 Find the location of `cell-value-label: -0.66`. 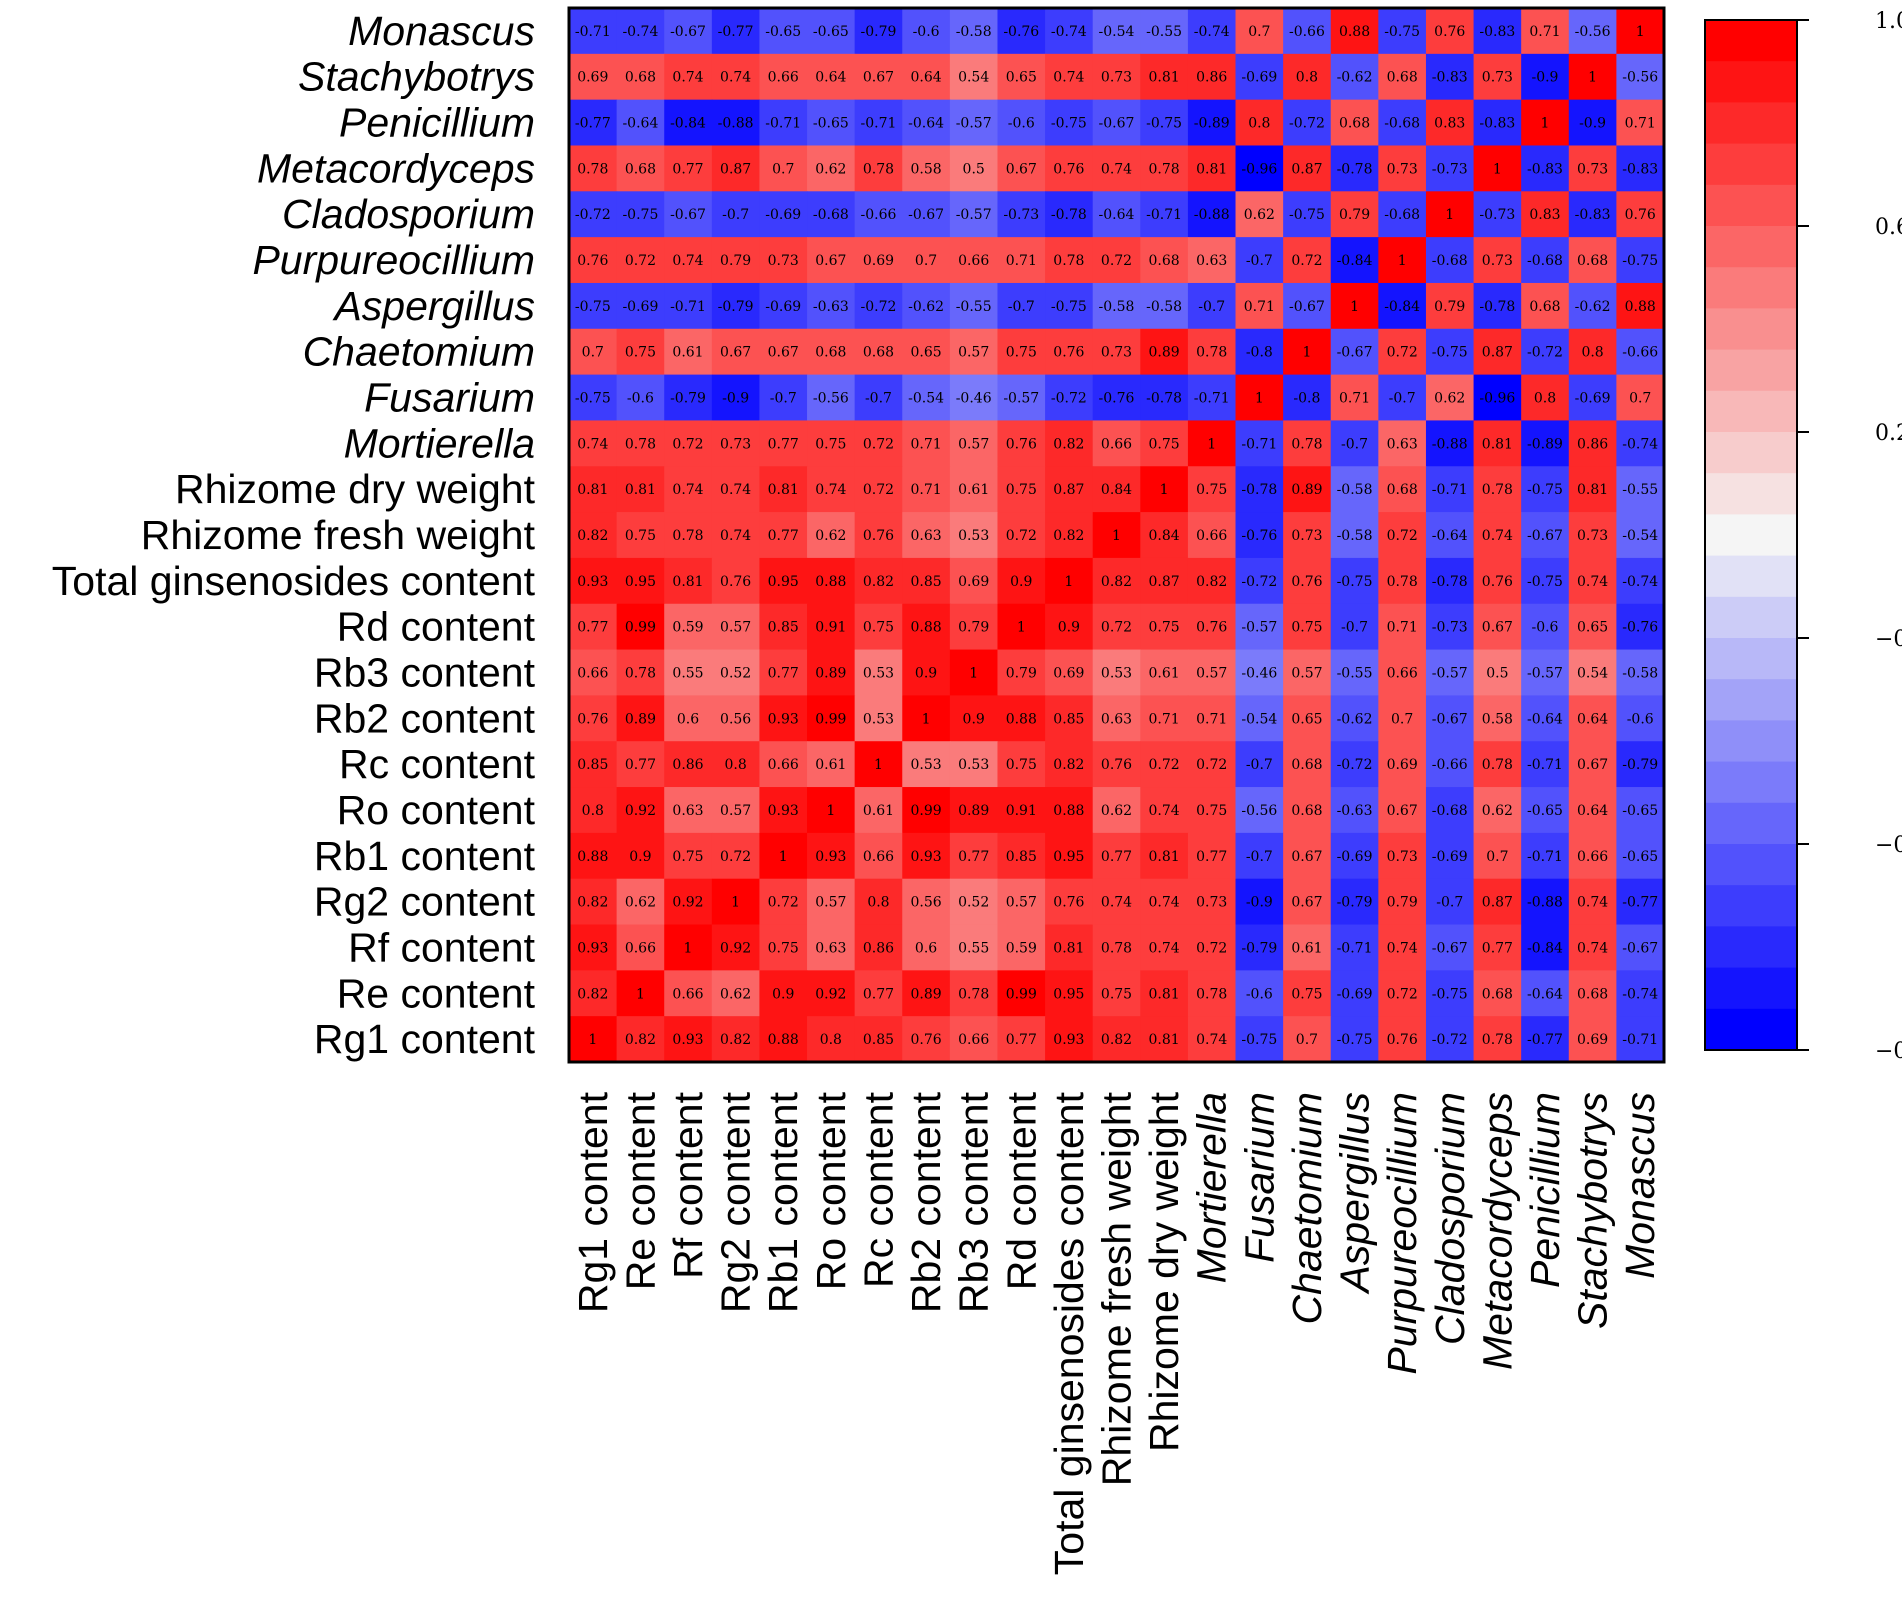

cell-value-label: -0.66 is located at coordinates (1307, 32).